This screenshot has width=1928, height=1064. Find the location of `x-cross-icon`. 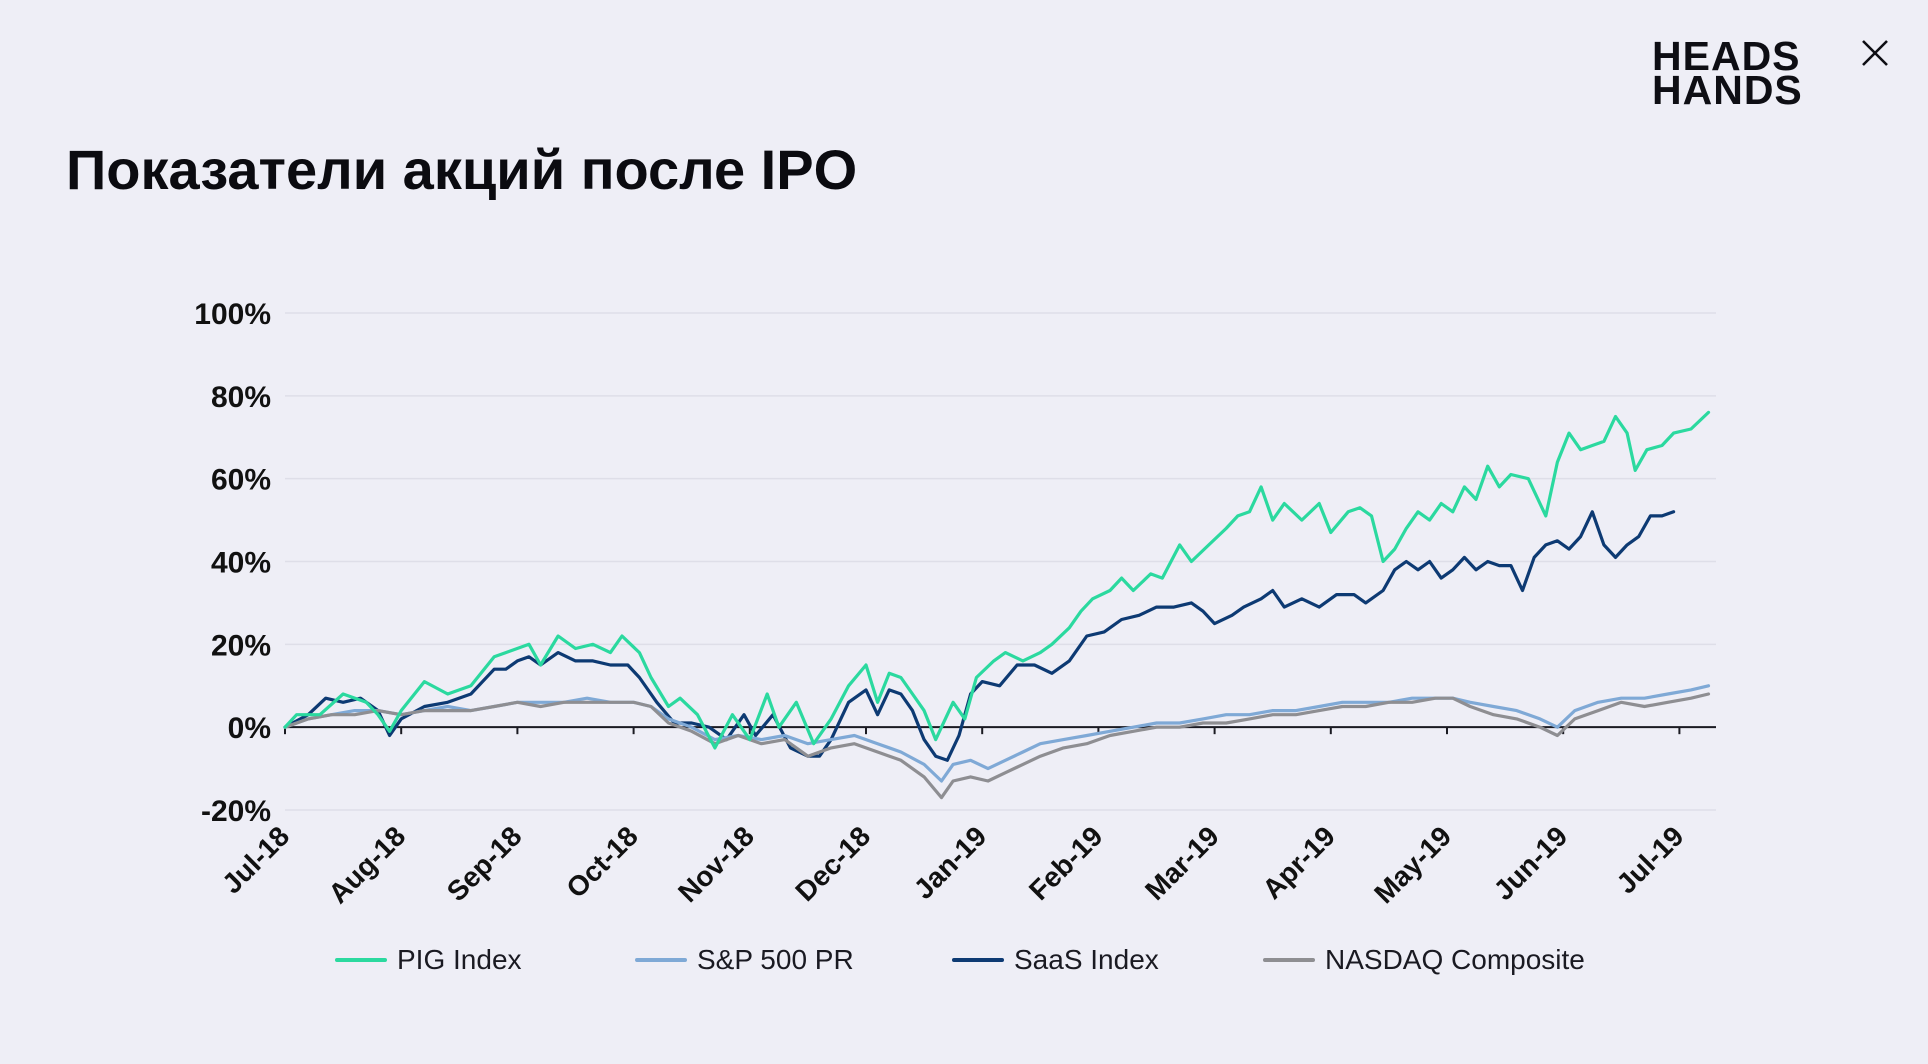

x-cross-icon is located at coordinates (1875, 53).